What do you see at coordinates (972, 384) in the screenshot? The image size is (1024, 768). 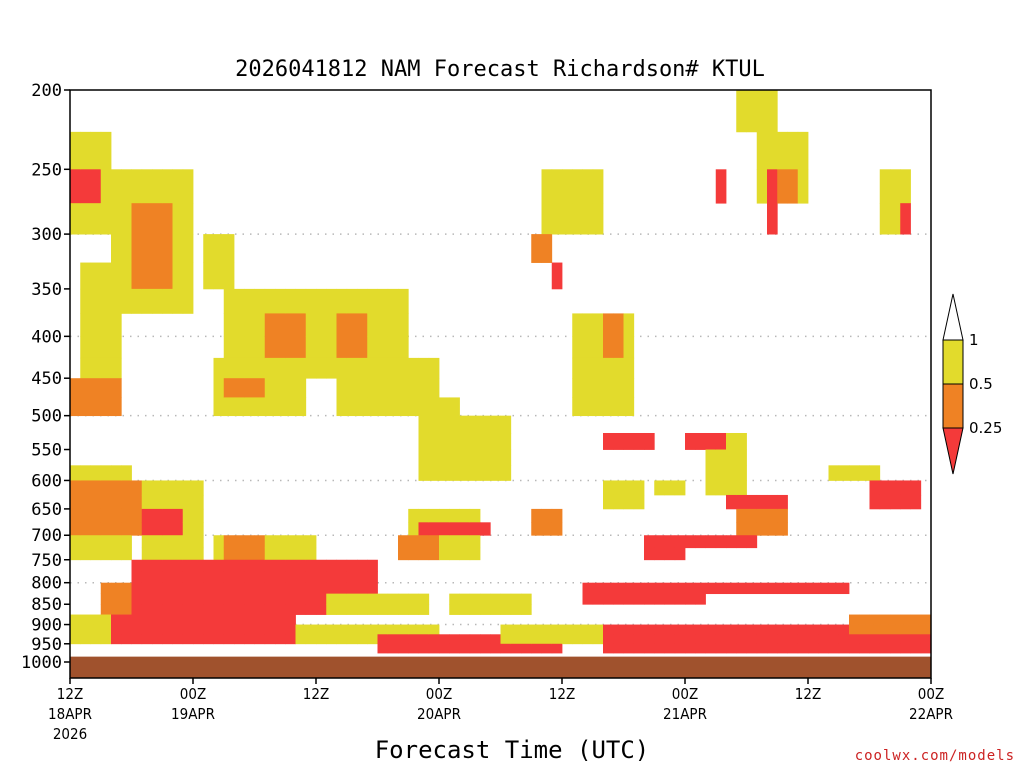 I see `colorbar-legend: 1 0.5 0.25` at bounding box center [972, 384].